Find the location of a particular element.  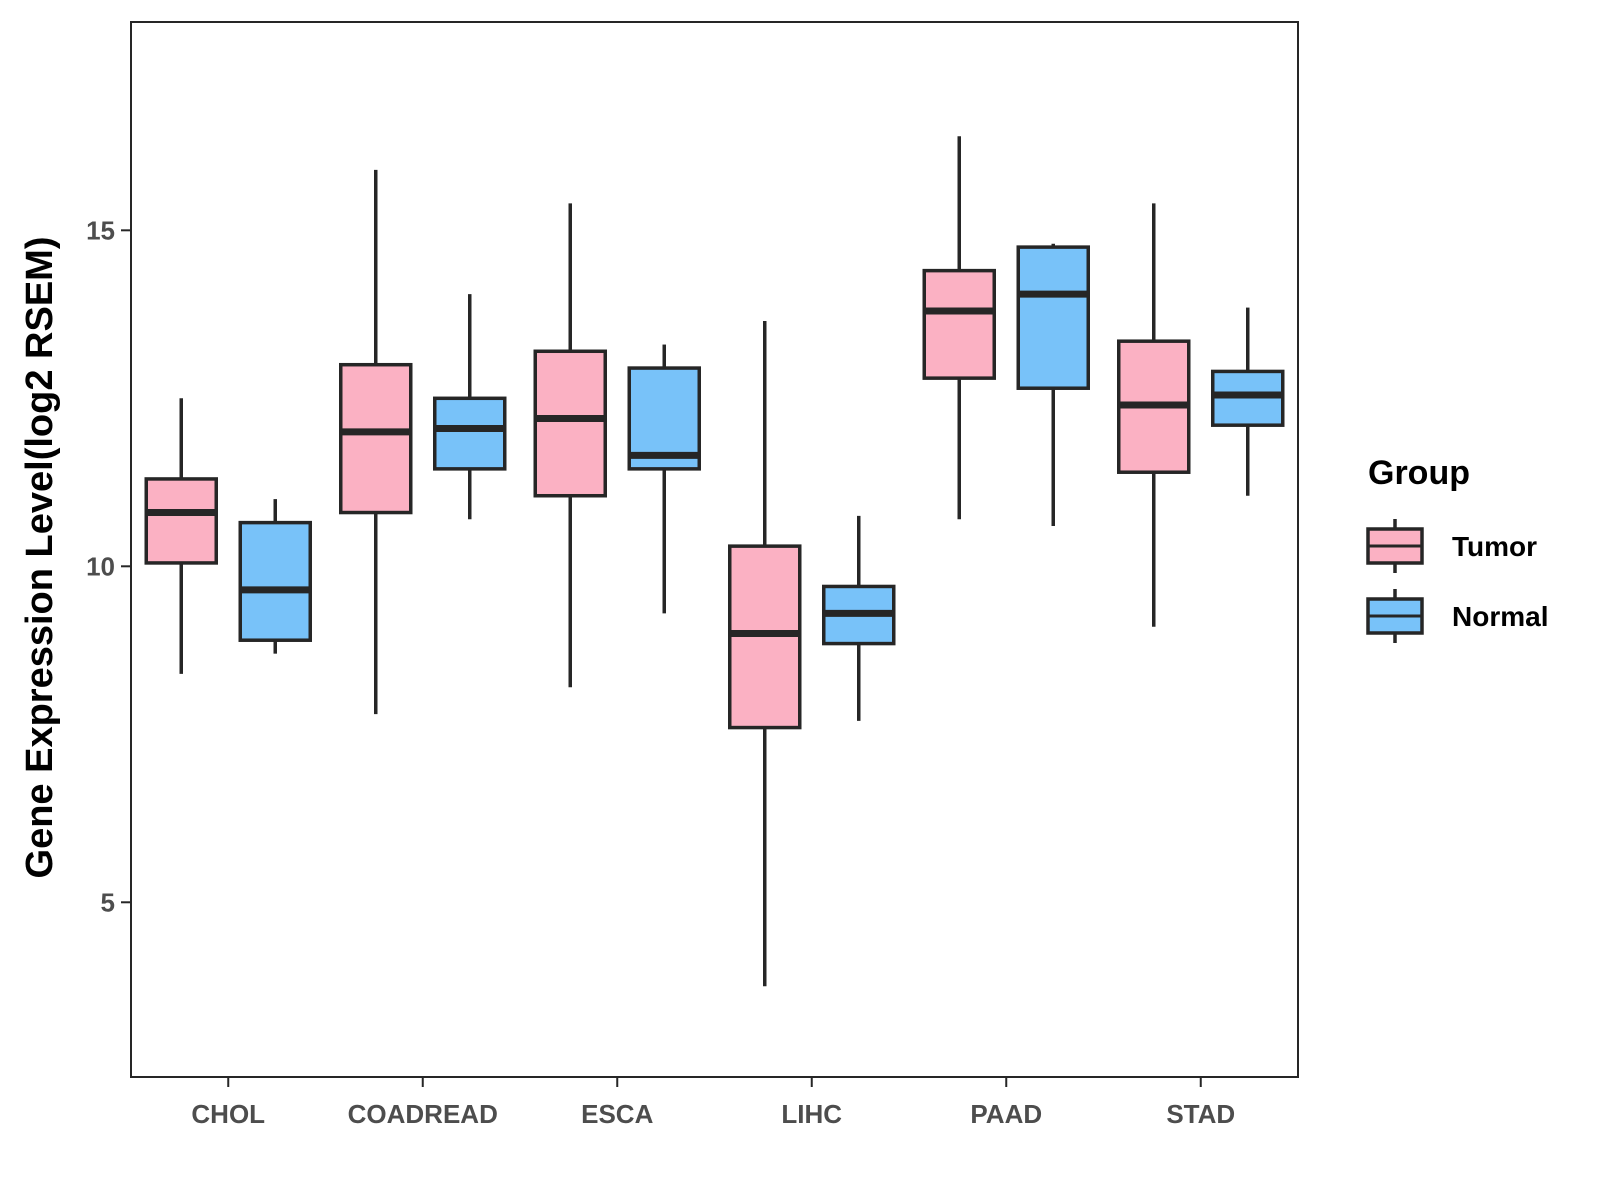

box-iqr-coadread-normal is located at coordinates (470, 433).